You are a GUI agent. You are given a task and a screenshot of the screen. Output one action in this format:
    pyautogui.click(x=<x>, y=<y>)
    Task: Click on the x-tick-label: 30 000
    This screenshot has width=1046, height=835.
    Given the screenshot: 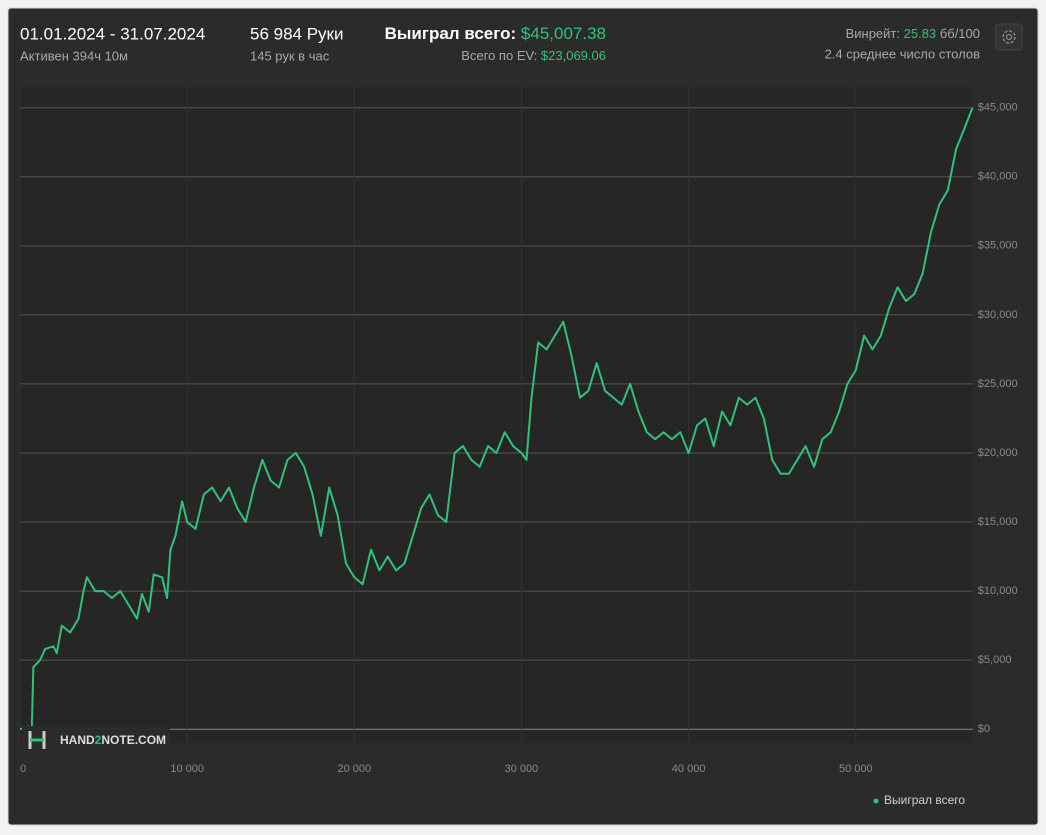 What is the action you would take?
    pyautogui.click(x=522, y=769)
    